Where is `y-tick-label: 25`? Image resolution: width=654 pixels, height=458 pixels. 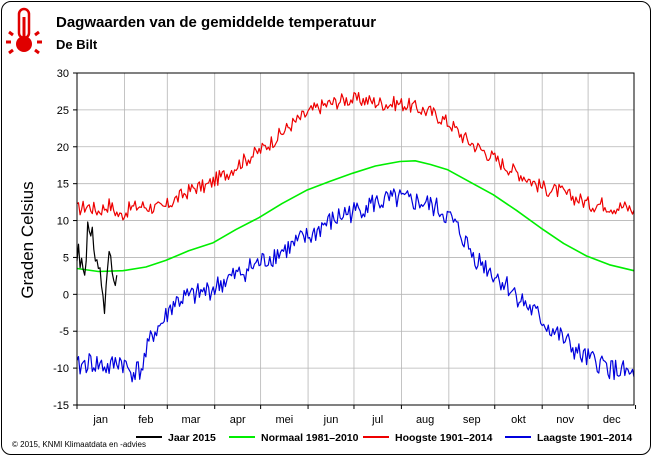
y-tick-label: 25 is located at coordinates (63, 111).